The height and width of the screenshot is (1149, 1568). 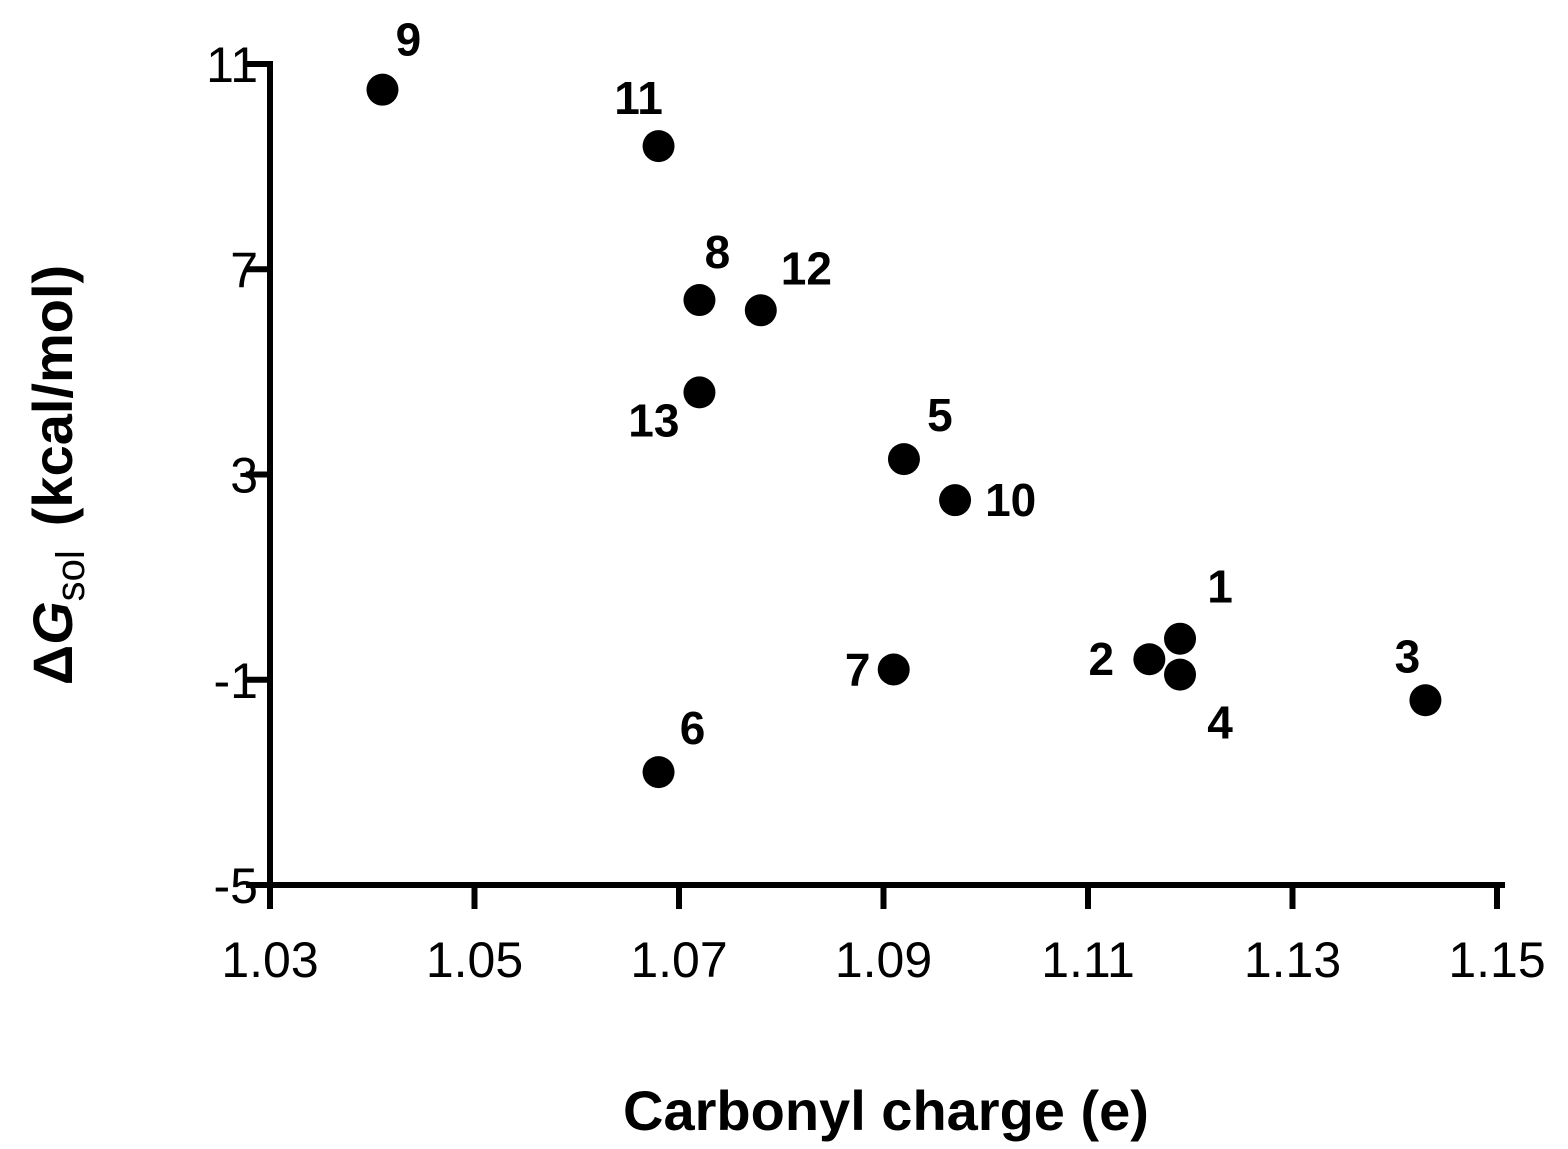 What do you see at coordinates (409, 40) in the screenshot?
I see `point-label-9: 9` at bounding box center [409, 40].